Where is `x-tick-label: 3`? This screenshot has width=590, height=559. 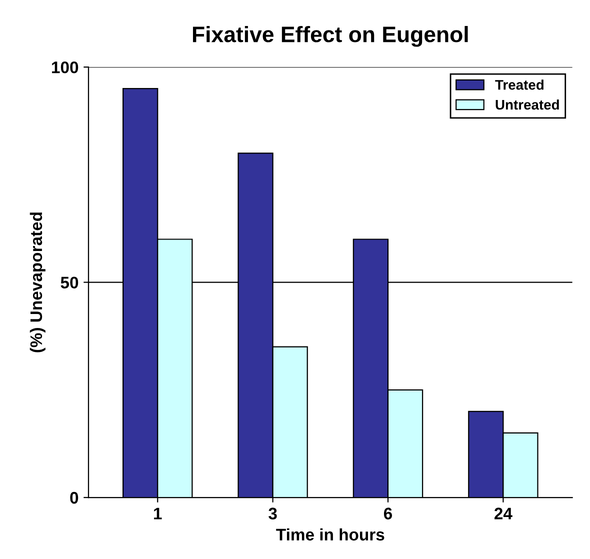 x-tick-label: 3 is located at coordinates (272, 514).